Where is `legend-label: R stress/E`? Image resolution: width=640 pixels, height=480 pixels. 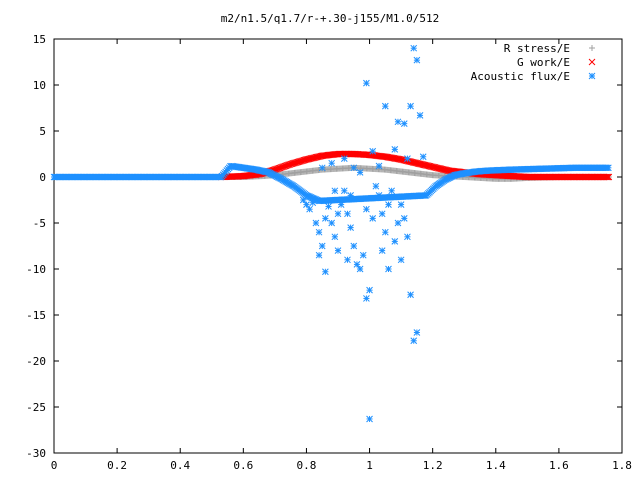 legend-label: R stress/E is located at coordinates (537, 48).